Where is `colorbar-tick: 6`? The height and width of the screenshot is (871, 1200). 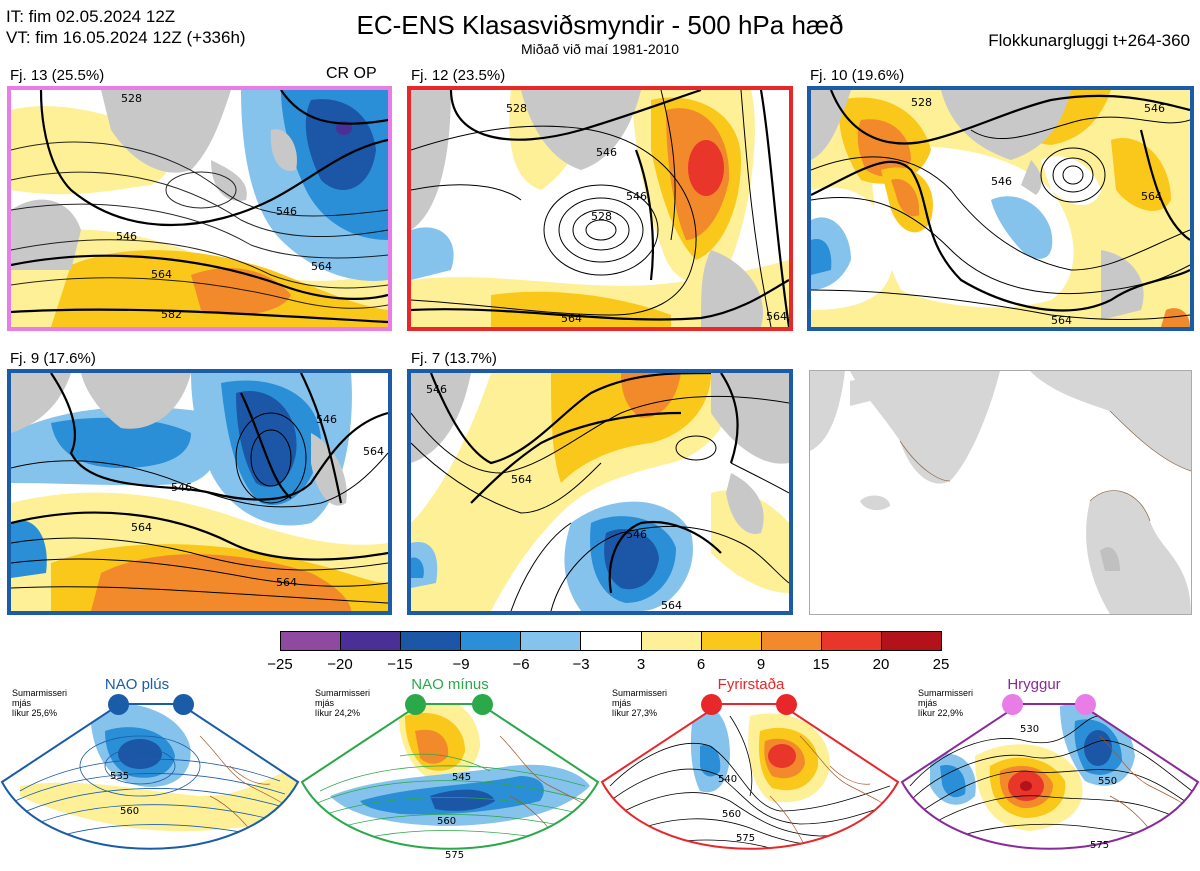
colorbar-tick: 6 is located at coordinates (701, 664).